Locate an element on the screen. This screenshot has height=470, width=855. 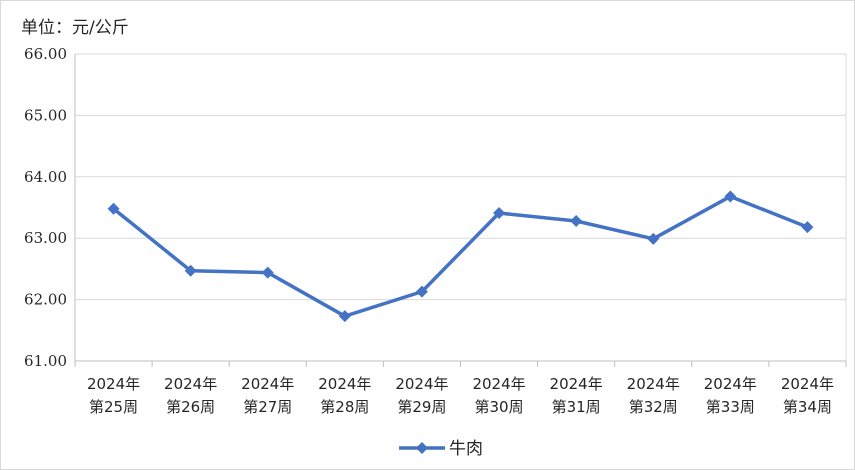
x-tick-label: 第26周 is located at coordinates (190, 407).